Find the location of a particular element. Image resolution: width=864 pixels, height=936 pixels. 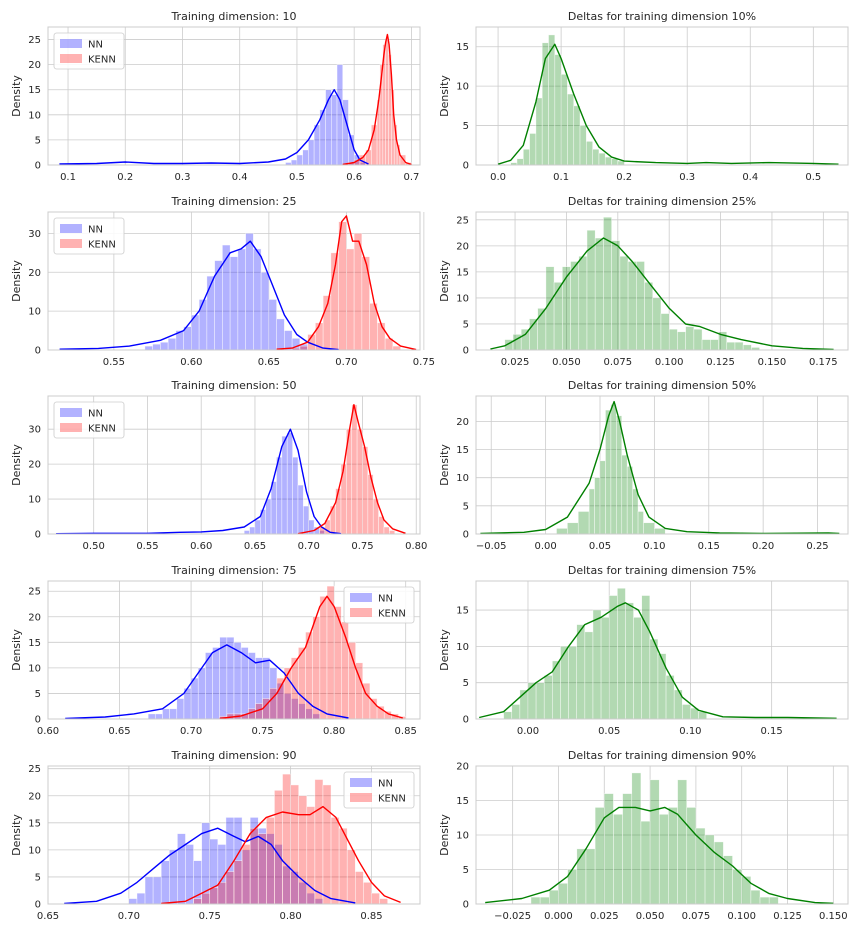

x-tick-label: 0.60 is located at coordinates (48, 731).